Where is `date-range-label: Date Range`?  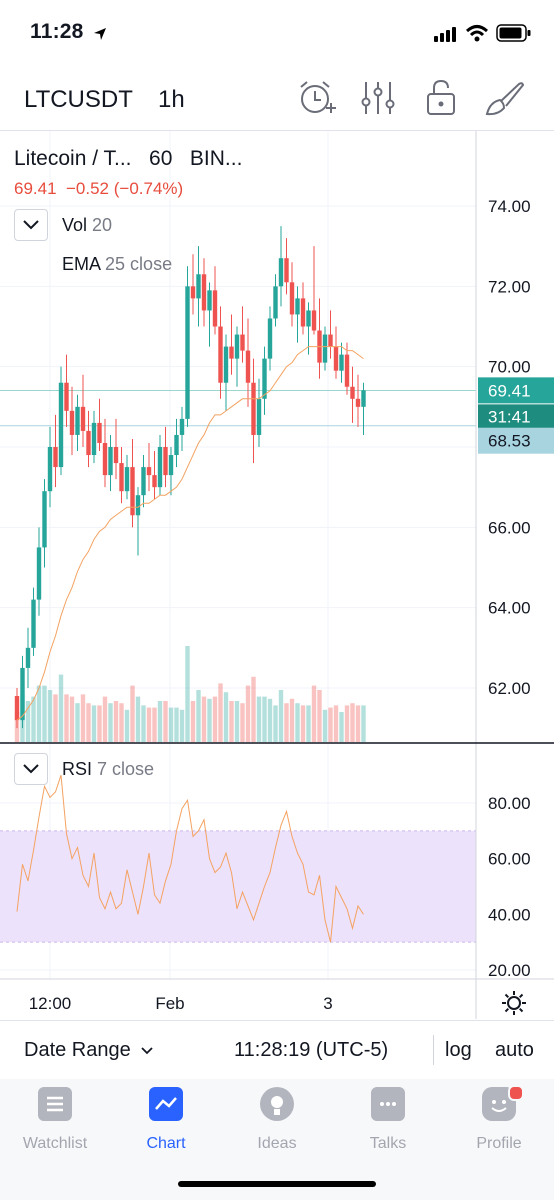 date-range-label: Date Range is located at coordinates (77, 1050).